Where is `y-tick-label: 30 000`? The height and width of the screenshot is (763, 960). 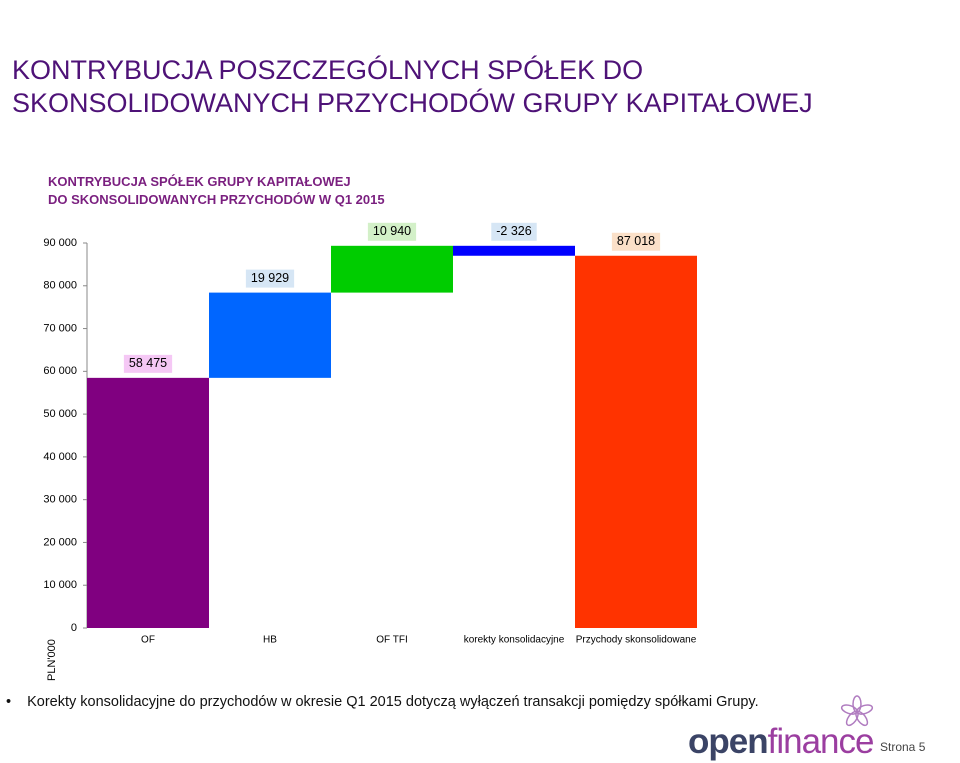
y-tick-label: 30 000 is located at coordinates (60, 500).